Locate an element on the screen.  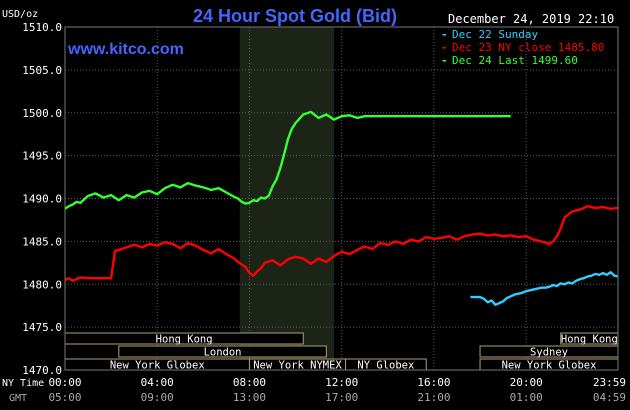
x-row-label-gmt: GMT is located at coordinates (18, 398).